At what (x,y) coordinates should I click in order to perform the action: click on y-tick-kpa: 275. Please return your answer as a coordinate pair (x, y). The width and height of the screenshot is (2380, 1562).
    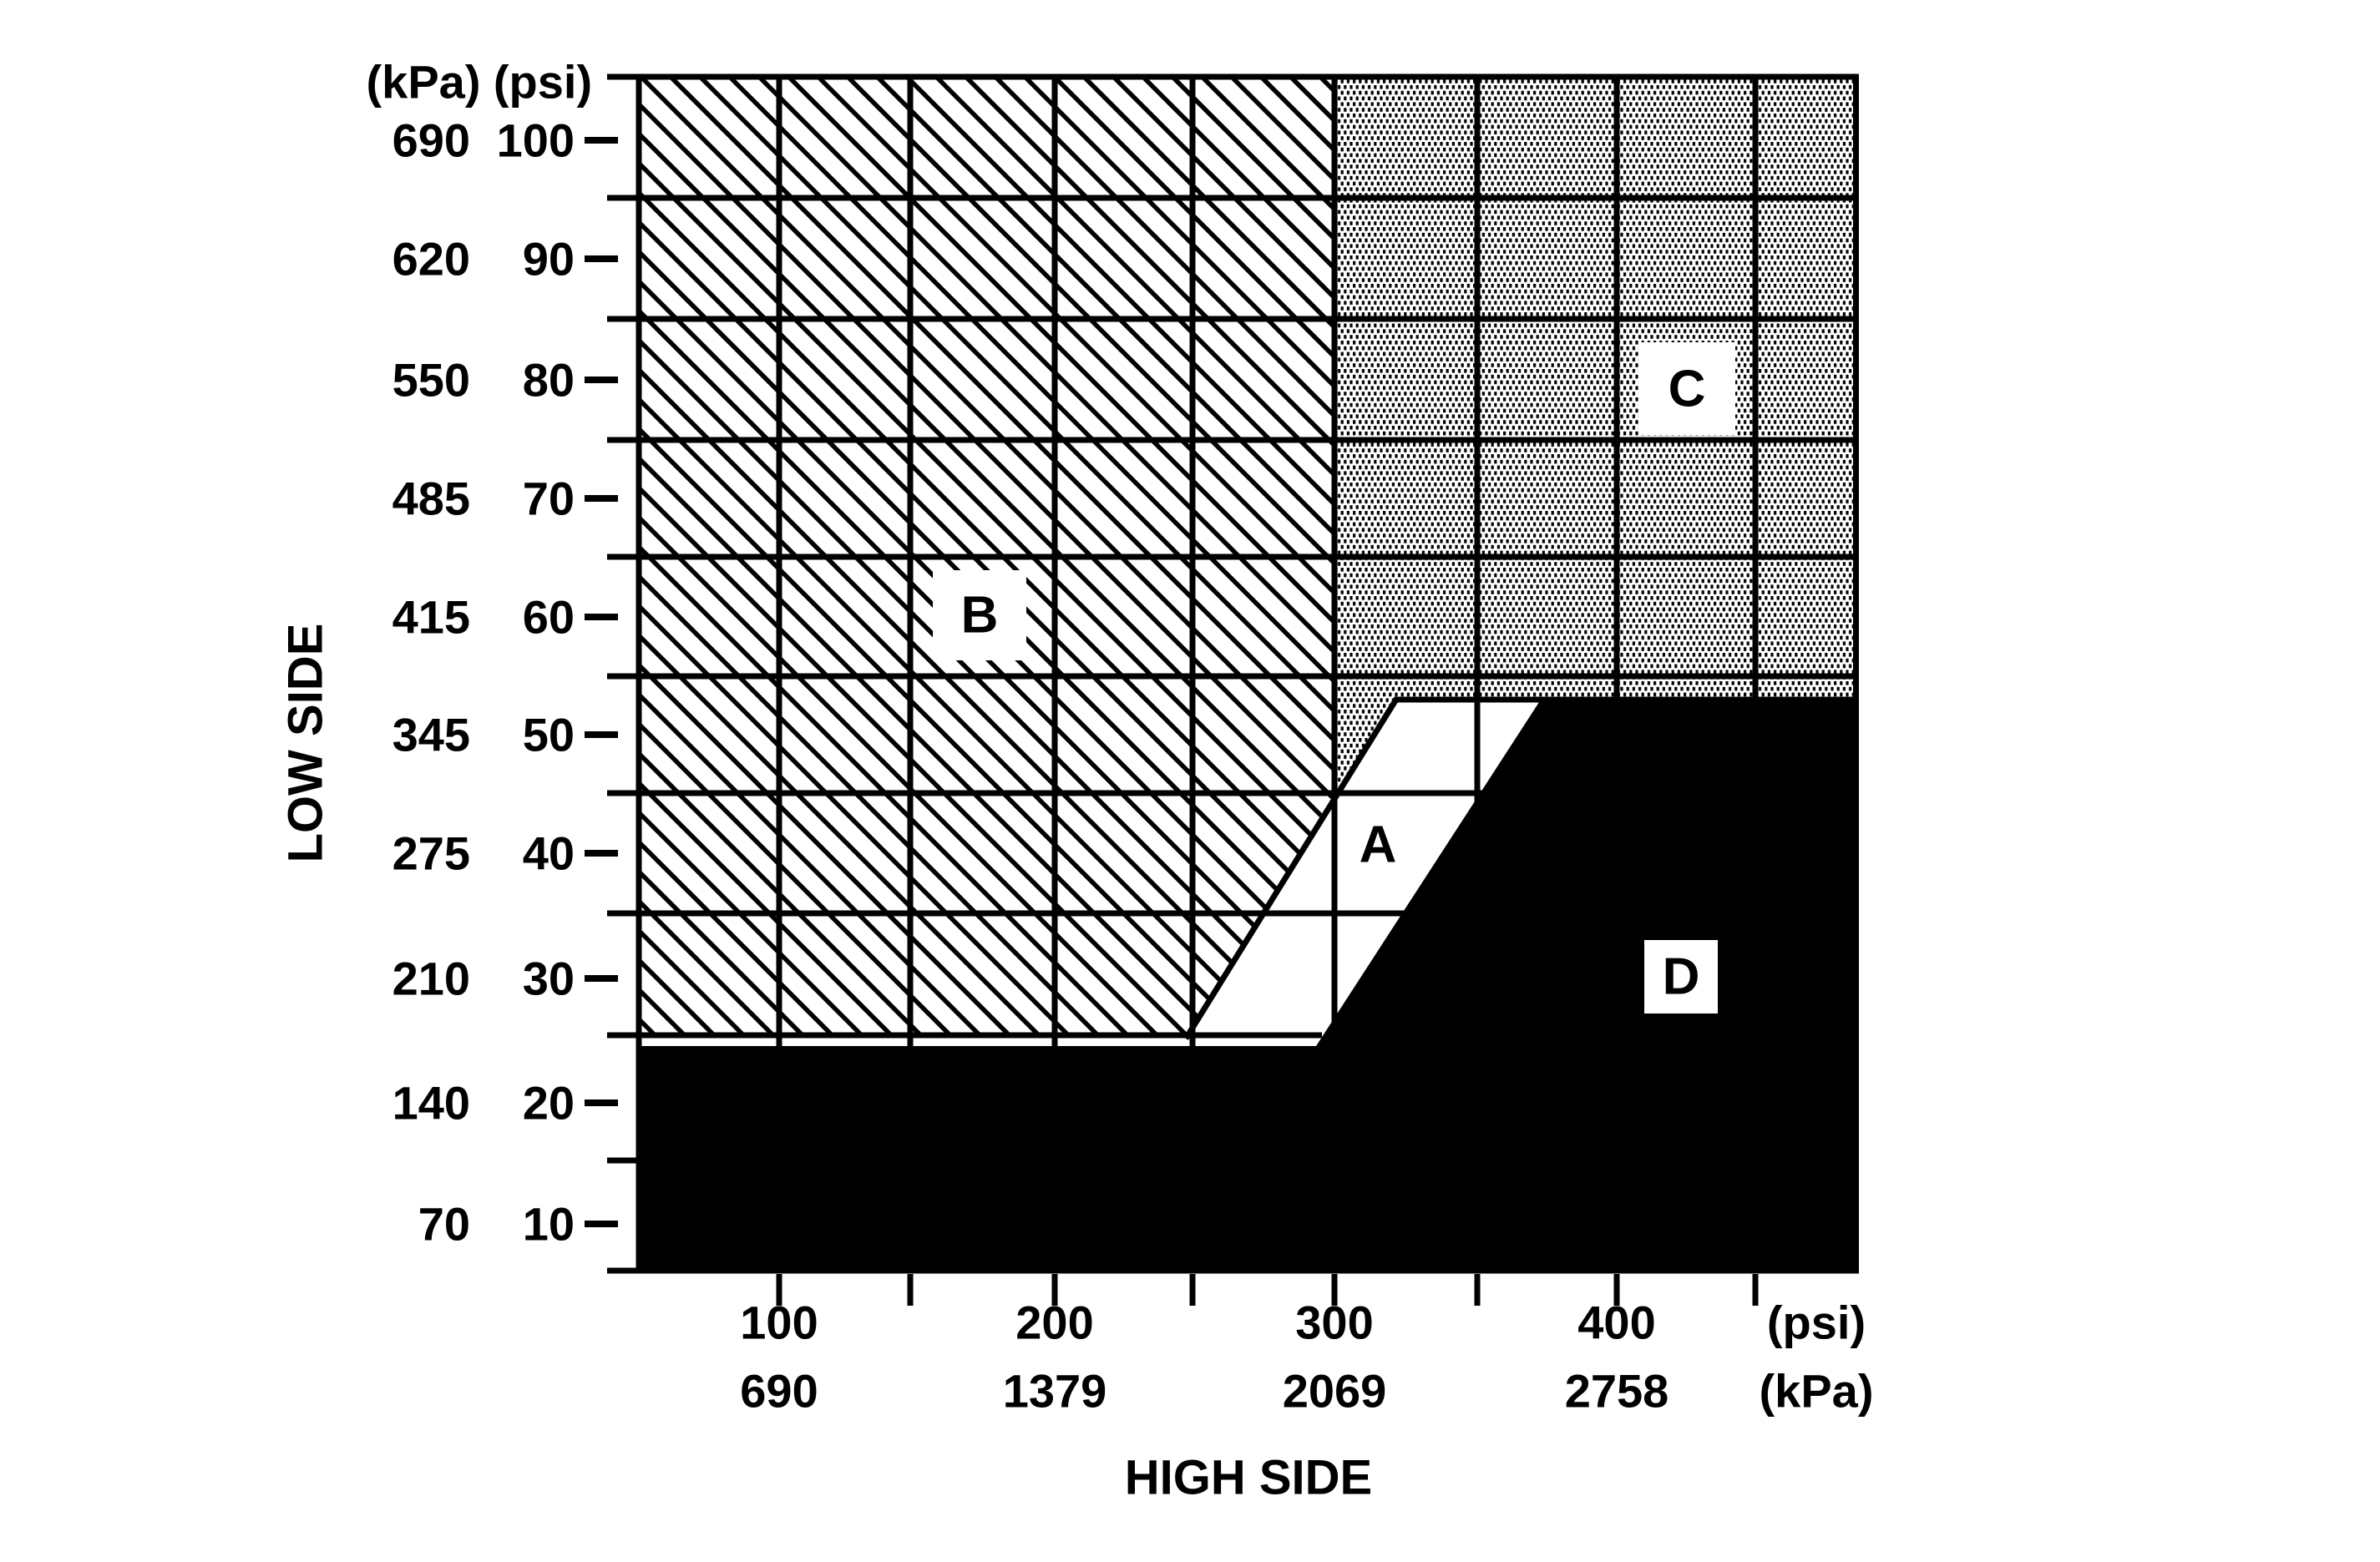
    Looking at the image, I should click on (431, 853).